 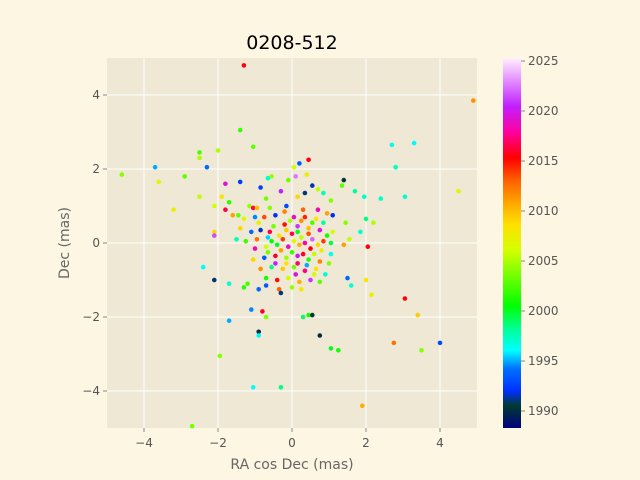 I want to click on chart-title: 0208-512, so click(x=291, y=43).